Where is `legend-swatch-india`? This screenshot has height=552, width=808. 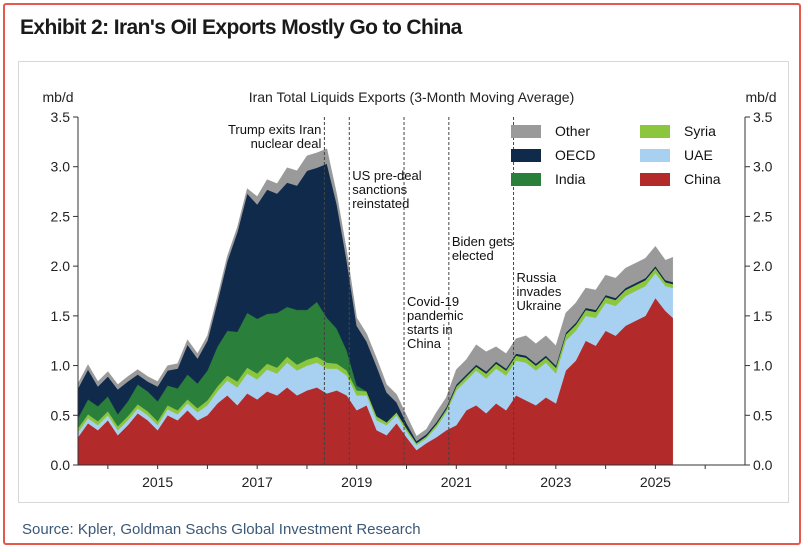 legend-swatch-india is located at coordinates (526, 179).